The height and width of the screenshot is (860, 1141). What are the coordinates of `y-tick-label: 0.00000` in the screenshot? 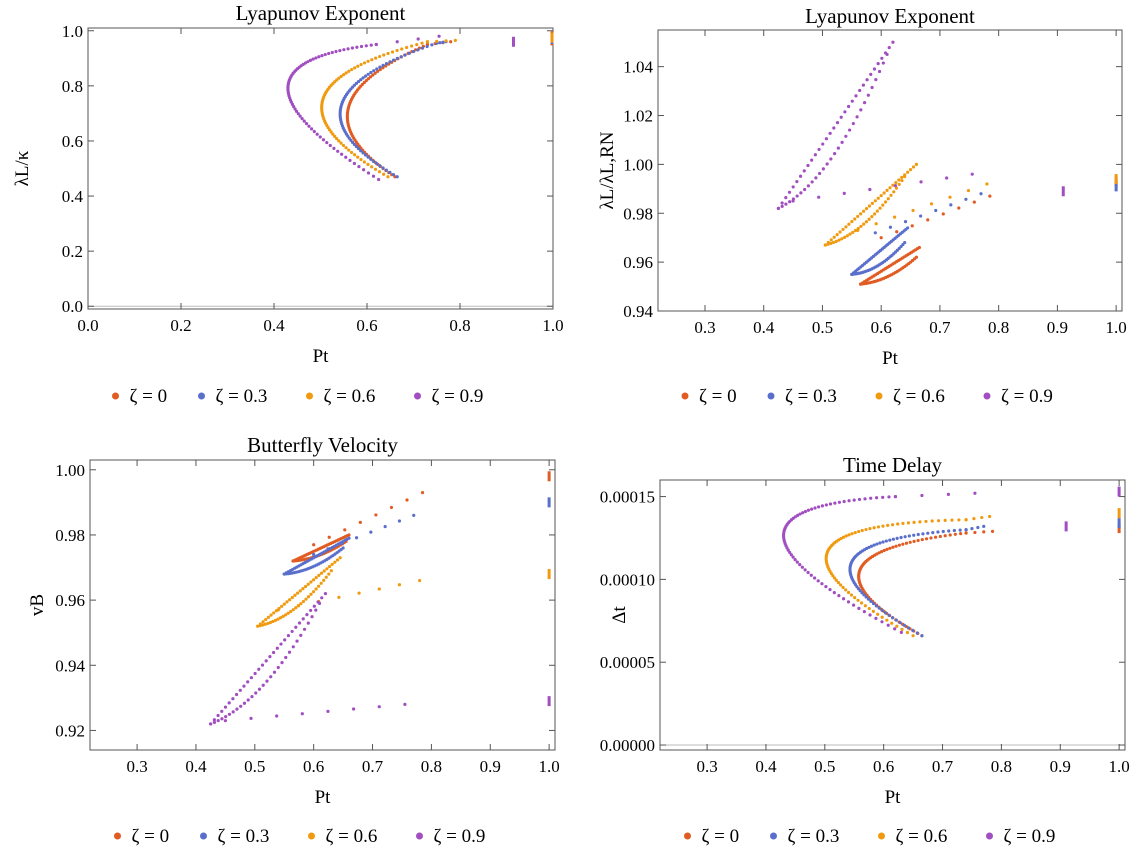 It's located at (627, 745).